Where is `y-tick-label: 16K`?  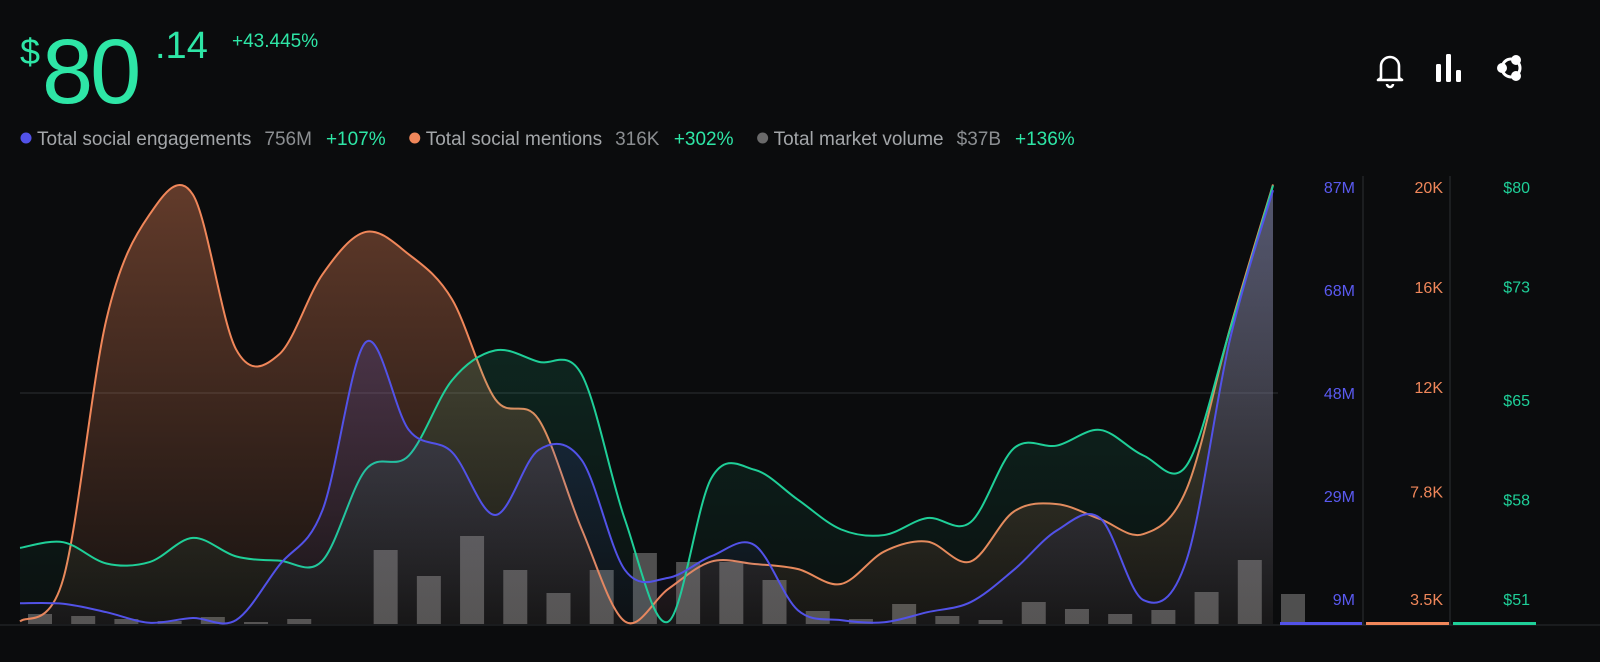
y-tick-label: 16K is located at coordinates (1429, 288).